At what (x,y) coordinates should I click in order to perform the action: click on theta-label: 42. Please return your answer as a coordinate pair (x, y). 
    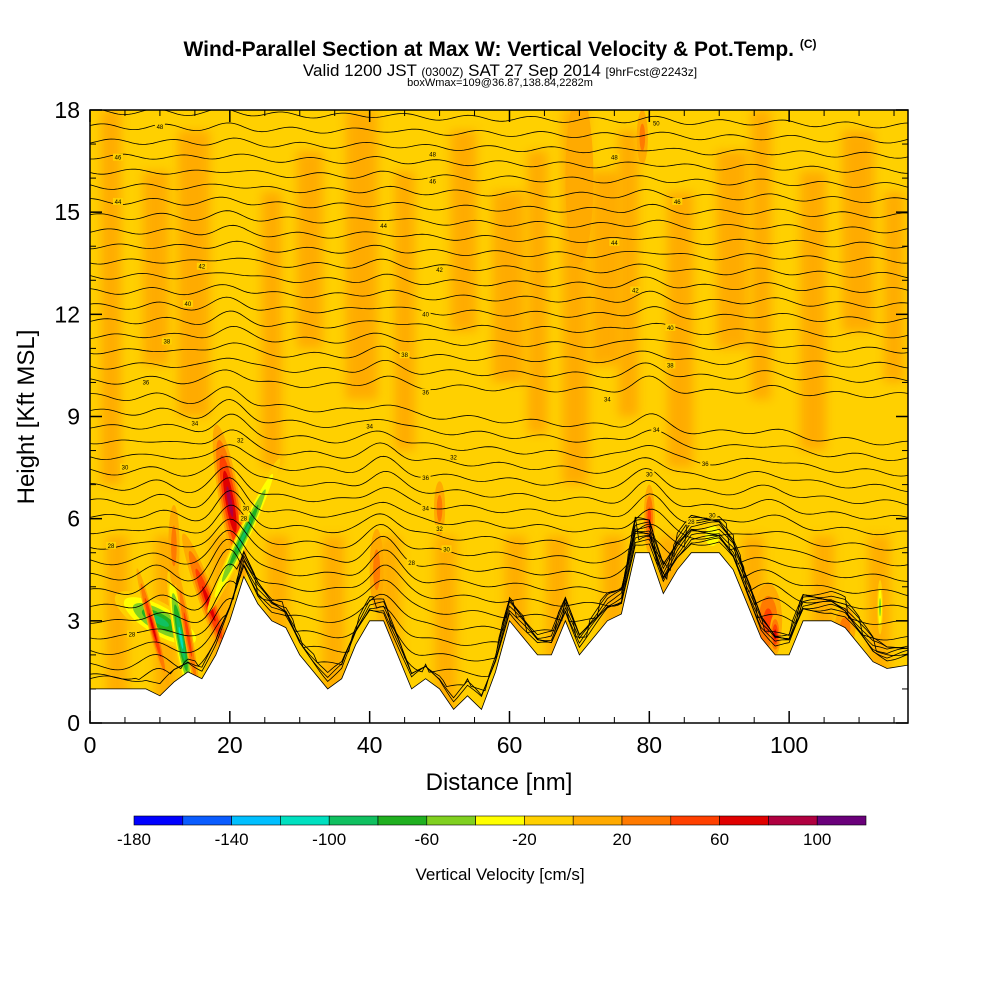
    Looking at the image, I should click on (635, 291).